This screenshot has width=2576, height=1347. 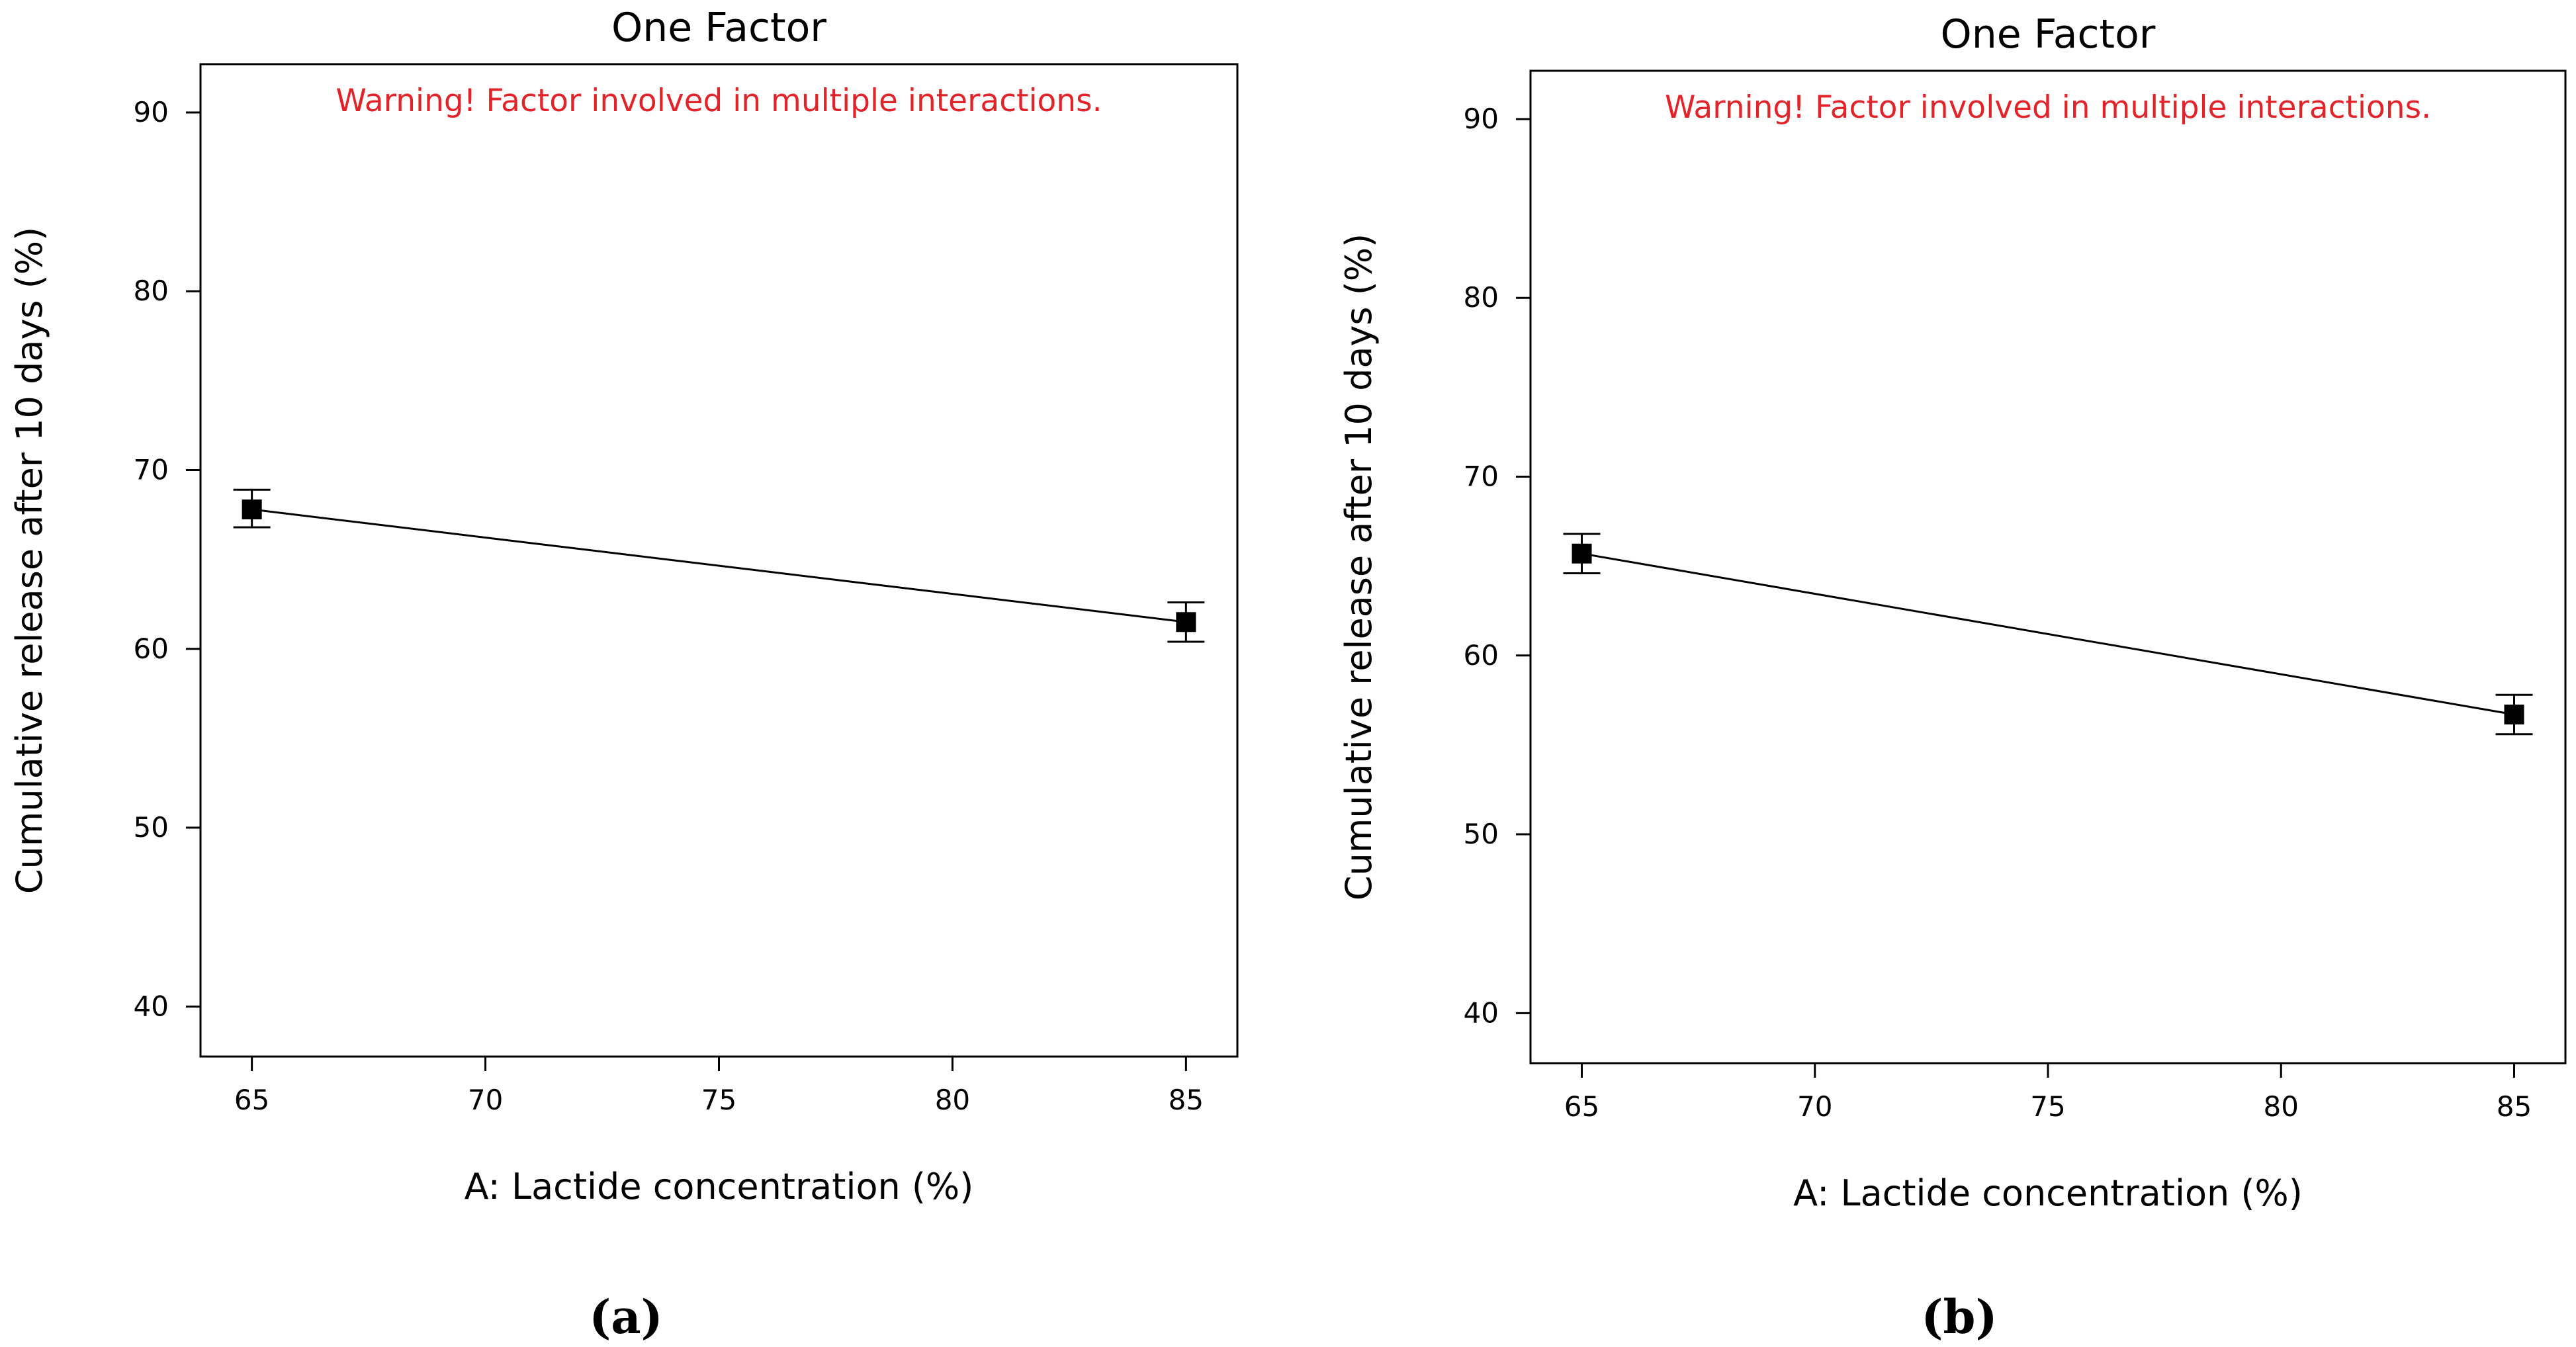 I want to click on panel-label: (b), so click(x=1959, y=1316).